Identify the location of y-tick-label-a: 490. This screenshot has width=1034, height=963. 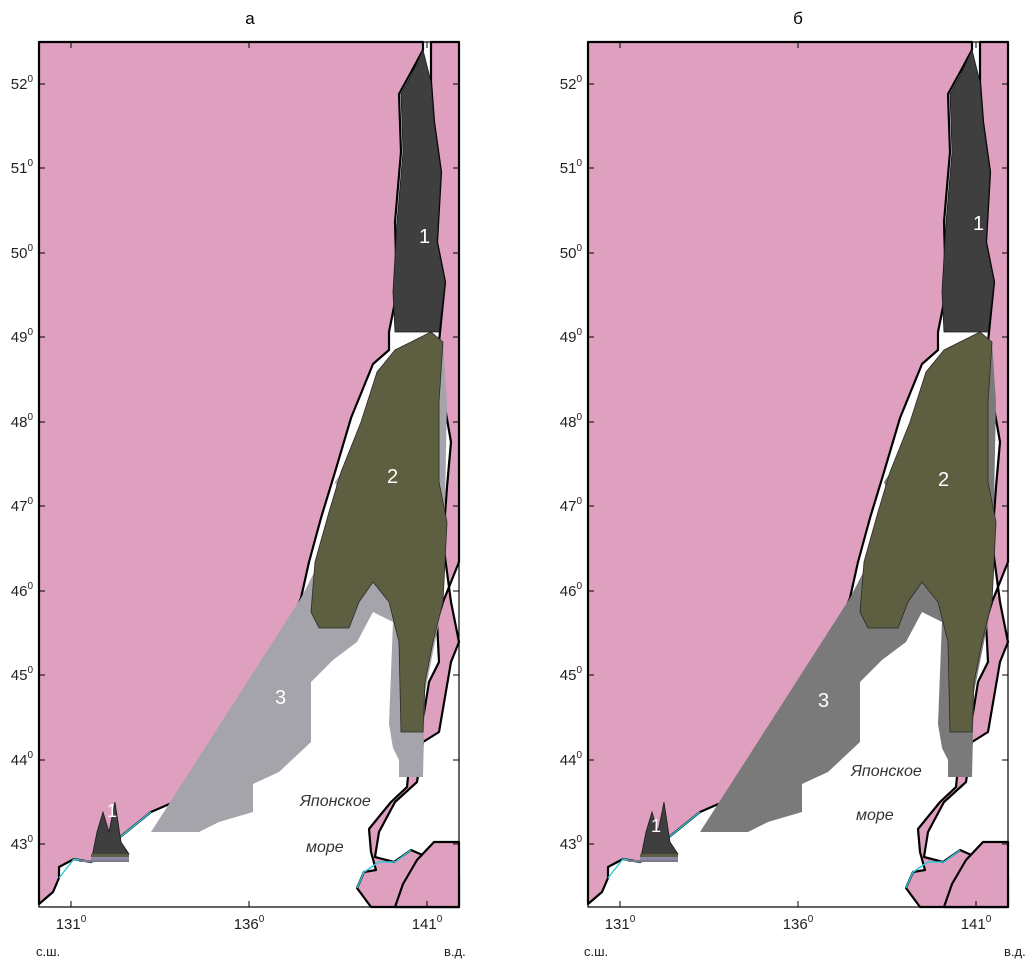
(22, 336).